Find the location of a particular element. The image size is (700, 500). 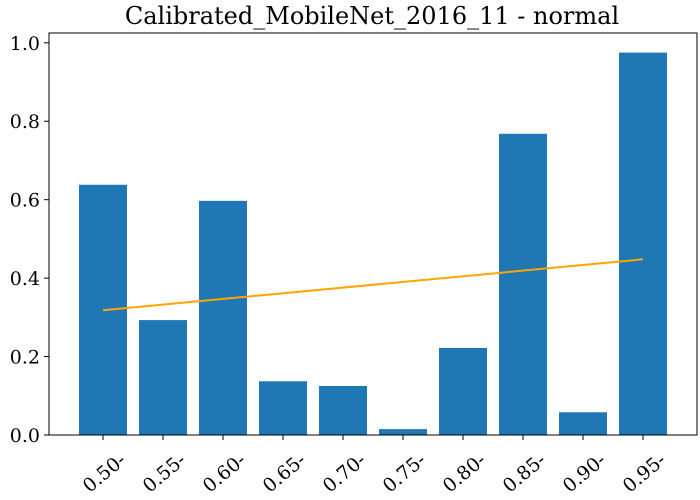

trend-line is located at coordinates (373, 285).